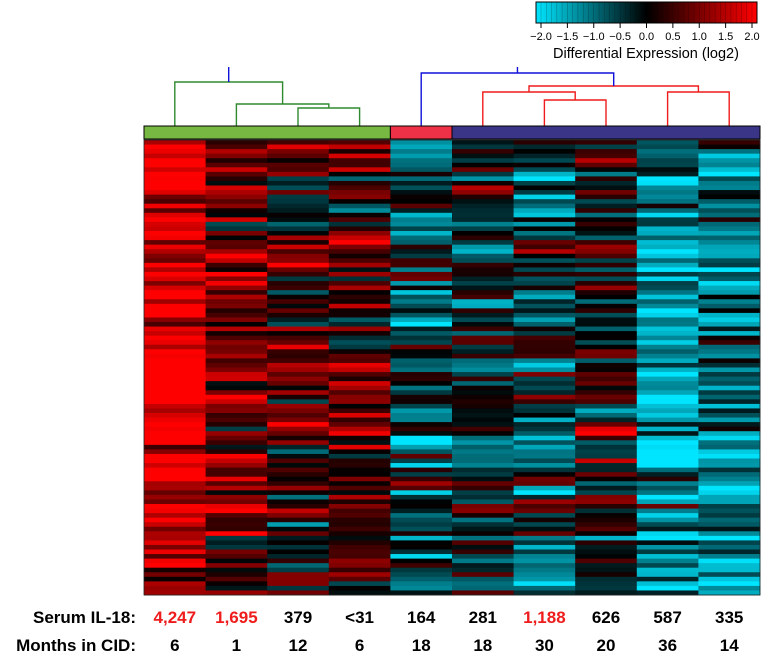 The image size is (765, 657). What do you see at coordinates (646, 37) in the screenshot?
I see `colorbar-tick-label: 0.0` at bounding box center [646, 37].